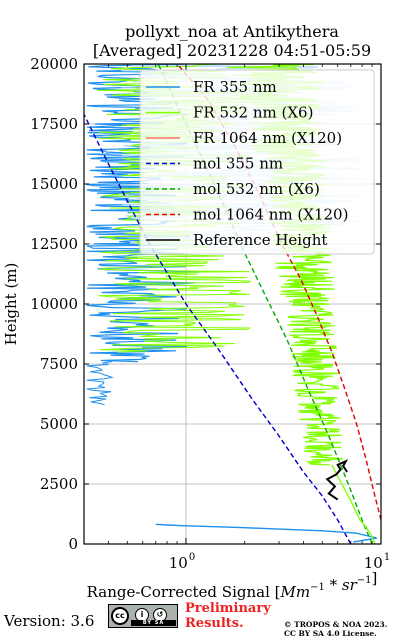  Describe the element at coordinates (143, 616) in the screenshot. I see `cc-license-badge: cc i ↺ BY SA` at that location.